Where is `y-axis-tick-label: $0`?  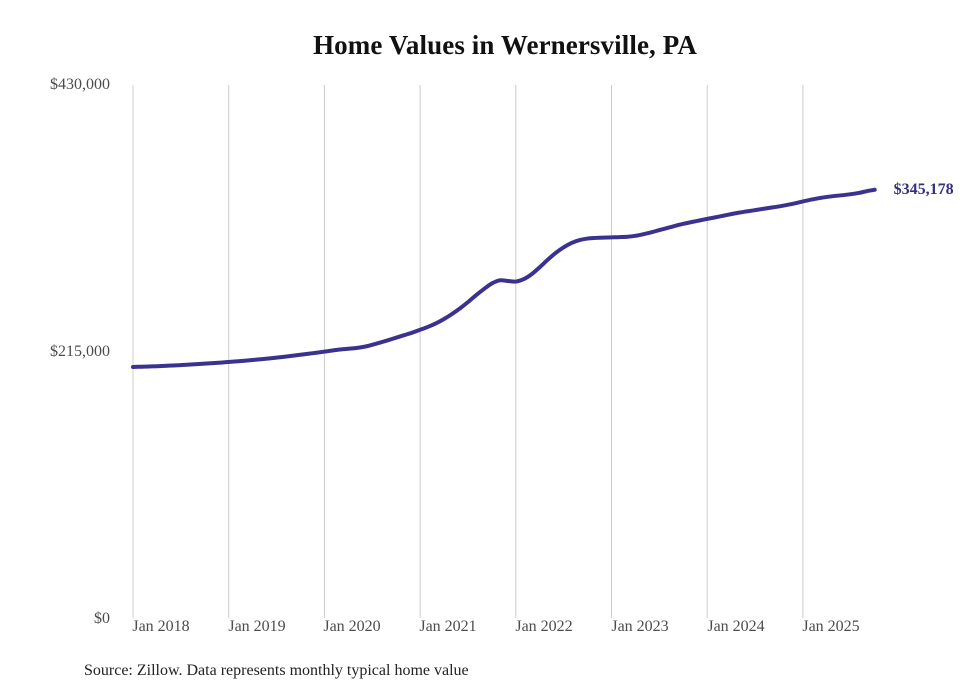
y-axis-tick-label: $0 is located at coordinates (102, 618).